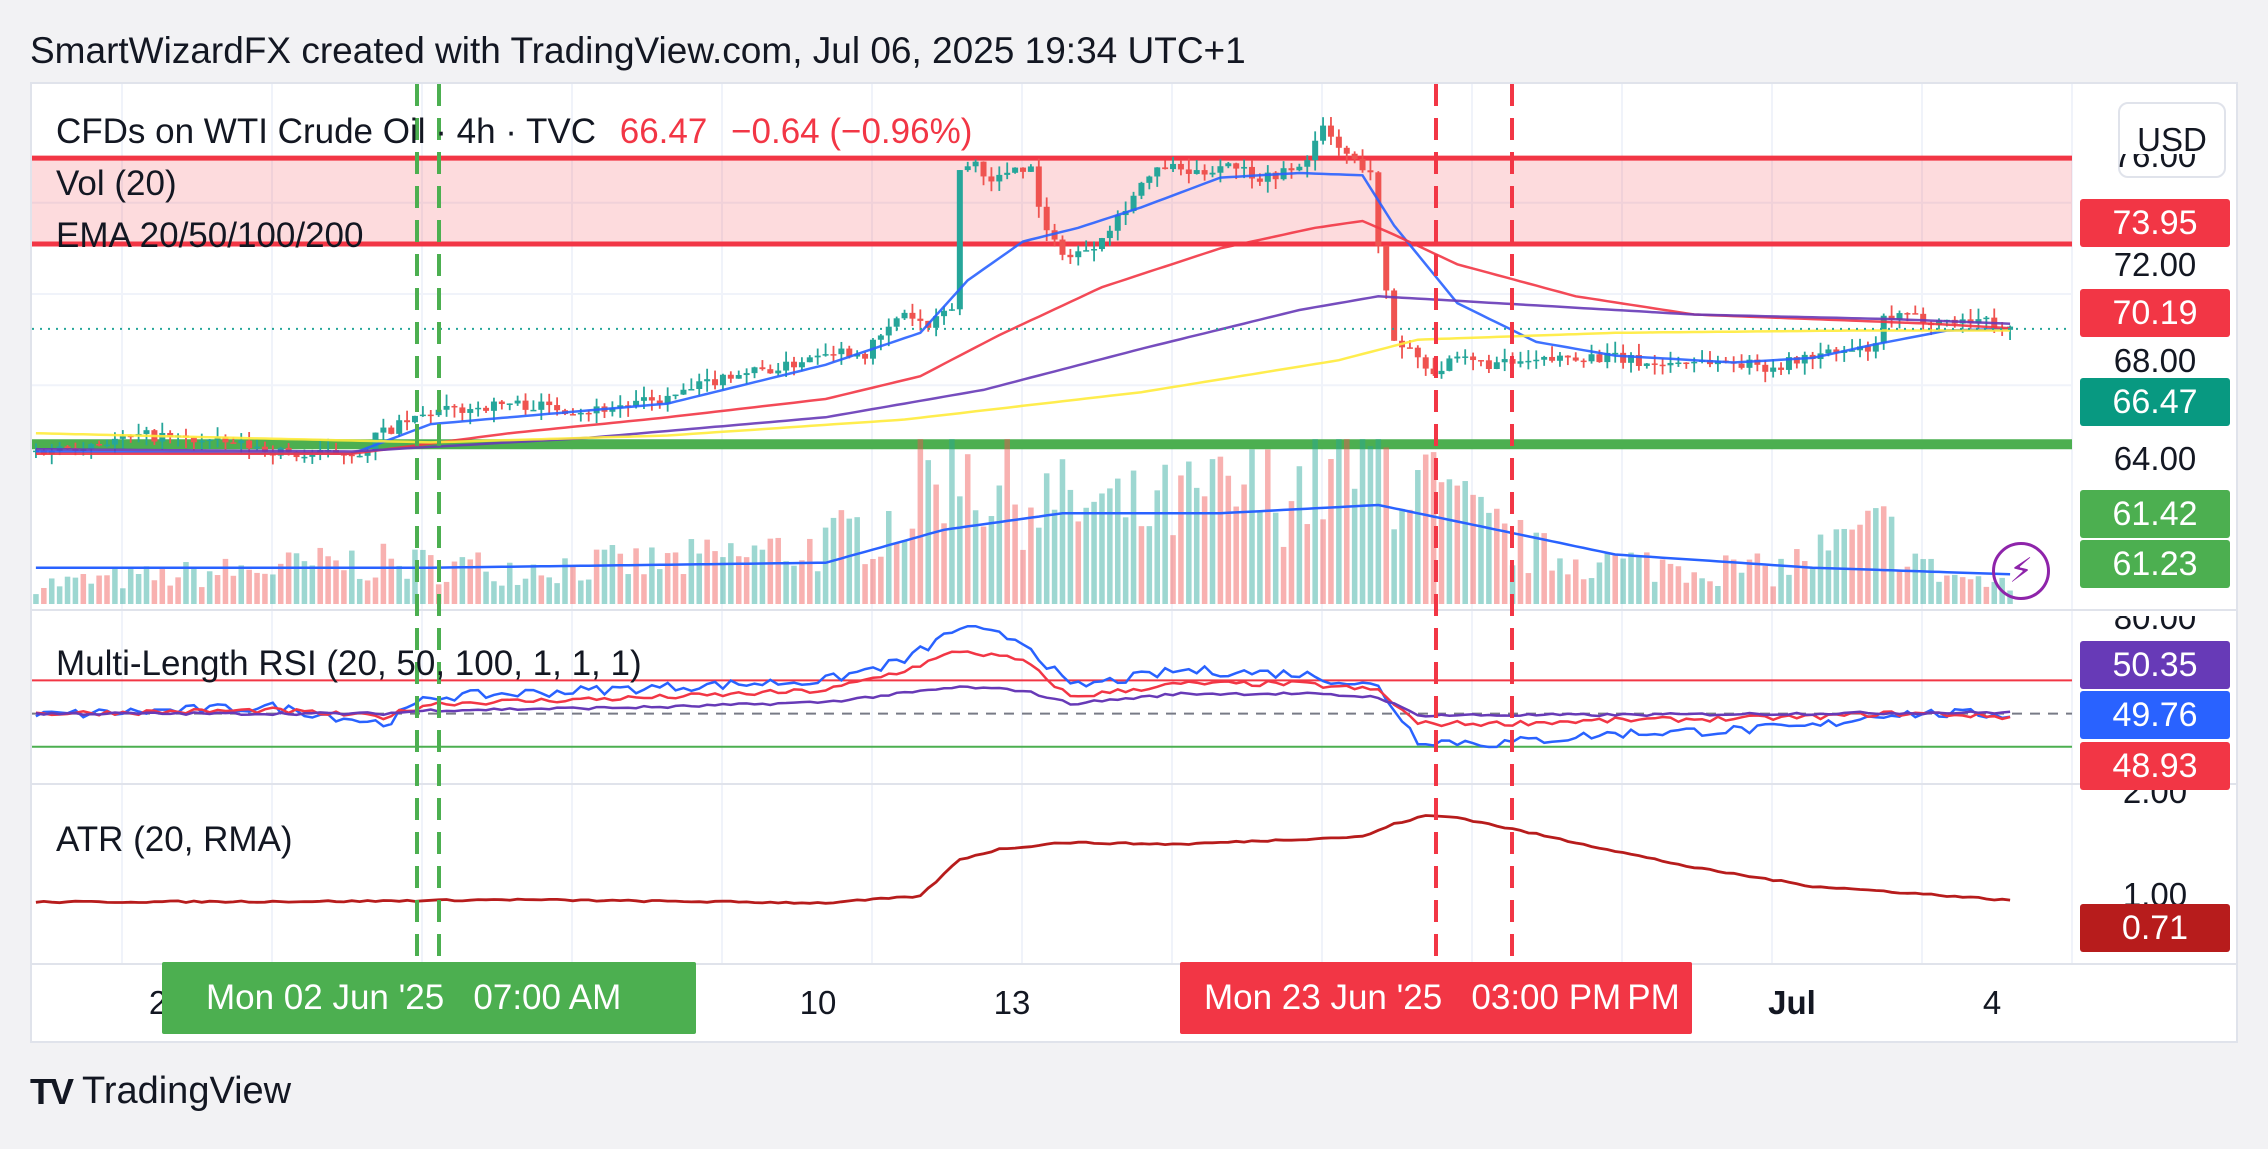 This screenshot has height=1149, width=2268. What do you see at coordinates (174, 839) in the screenshot?
I see `atr-legend: ATR (20, RMA)` at bounding box center [174, 839].